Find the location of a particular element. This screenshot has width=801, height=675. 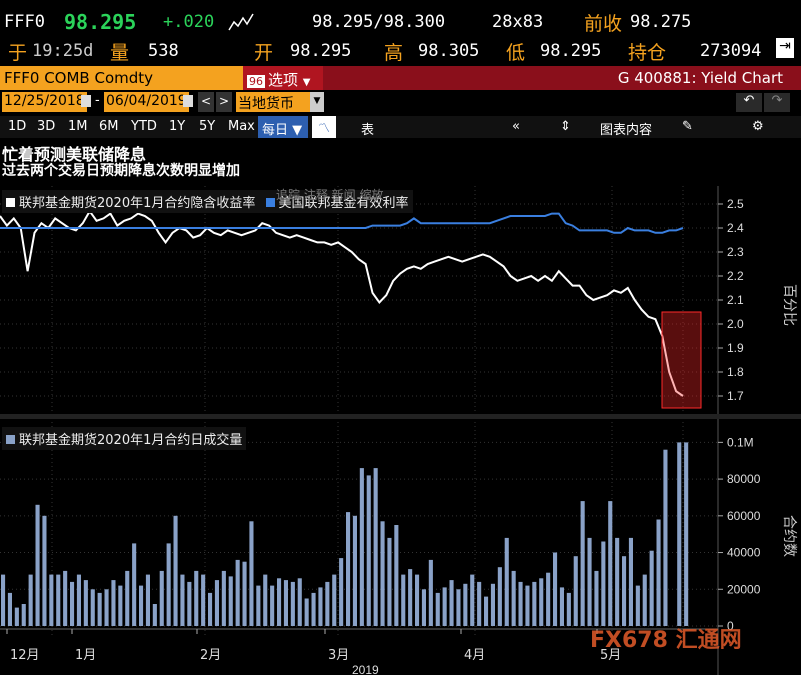

x-tick-label: 4月 is located at coordinates (474, 655).